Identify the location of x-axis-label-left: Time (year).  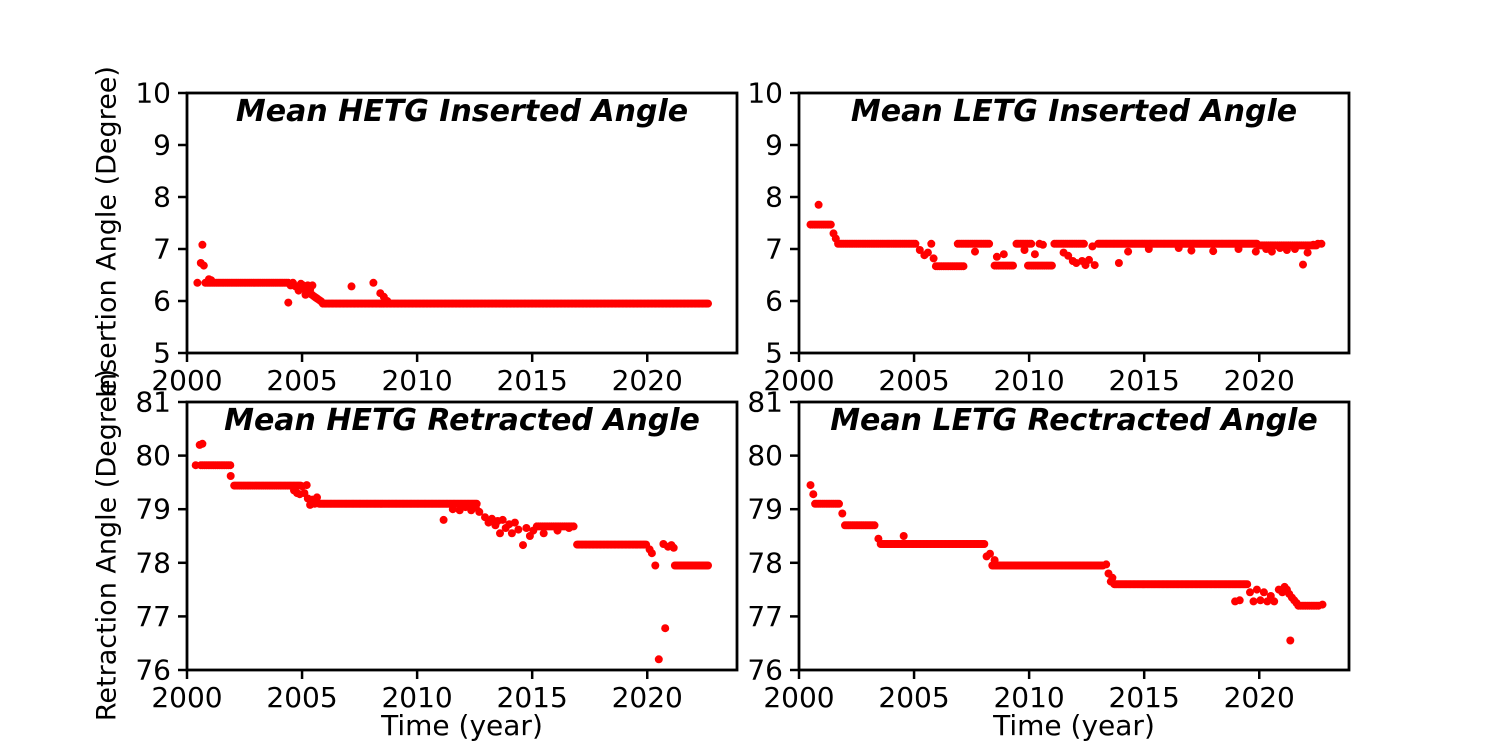
(462, 725).